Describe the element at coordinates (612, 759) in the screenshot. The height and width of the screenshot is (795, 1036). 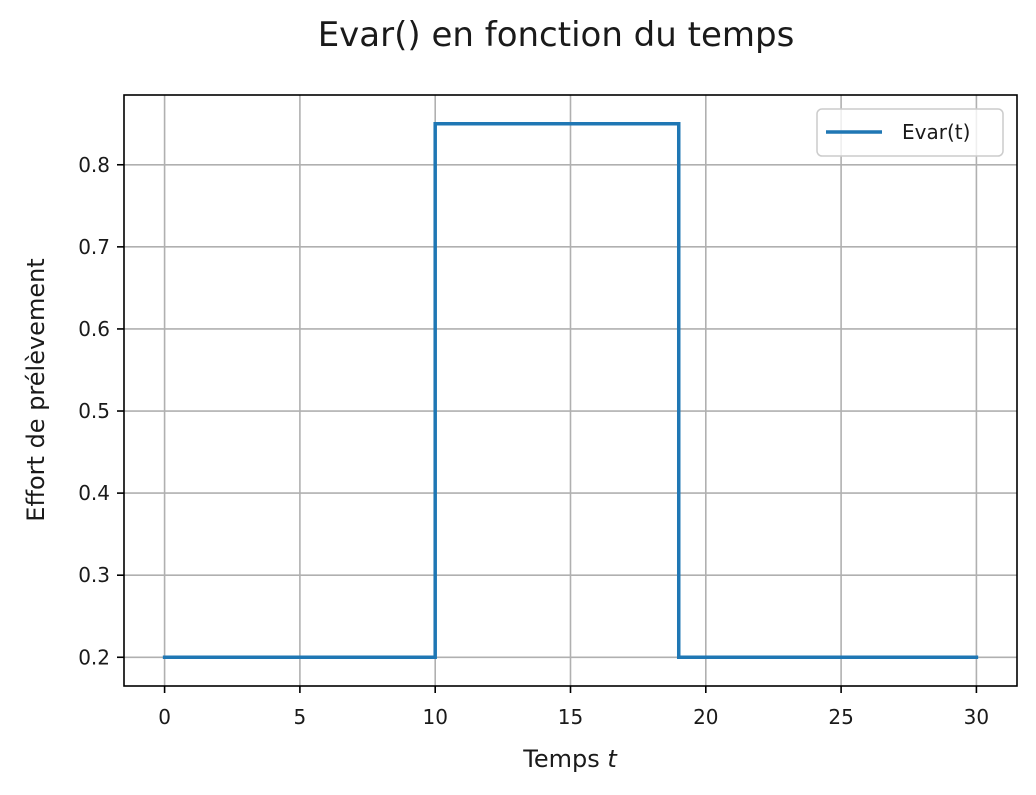
I see `x-axis-label-variable: t` at that location.